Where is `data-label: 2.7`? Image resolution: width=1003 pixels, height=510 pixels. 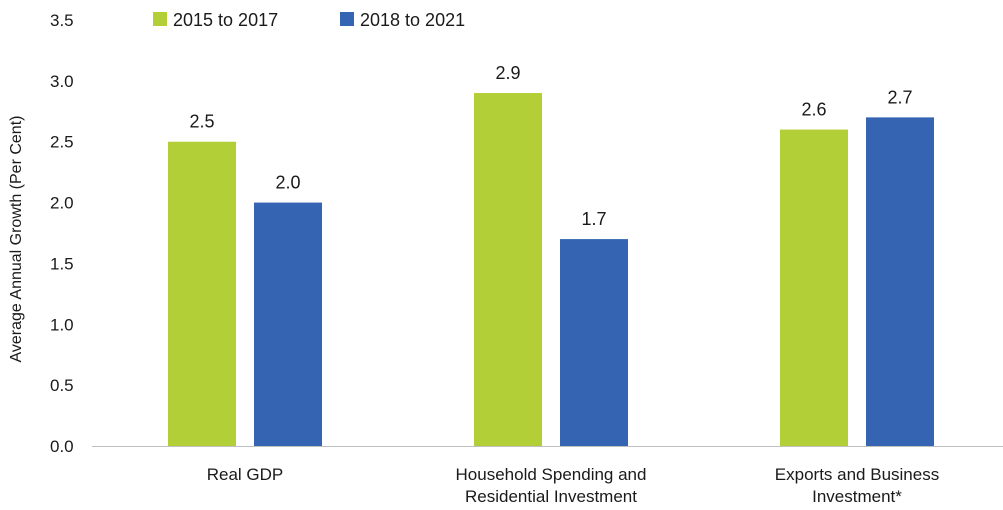 data-label: 2.7 is located at coordinates (899, 97).